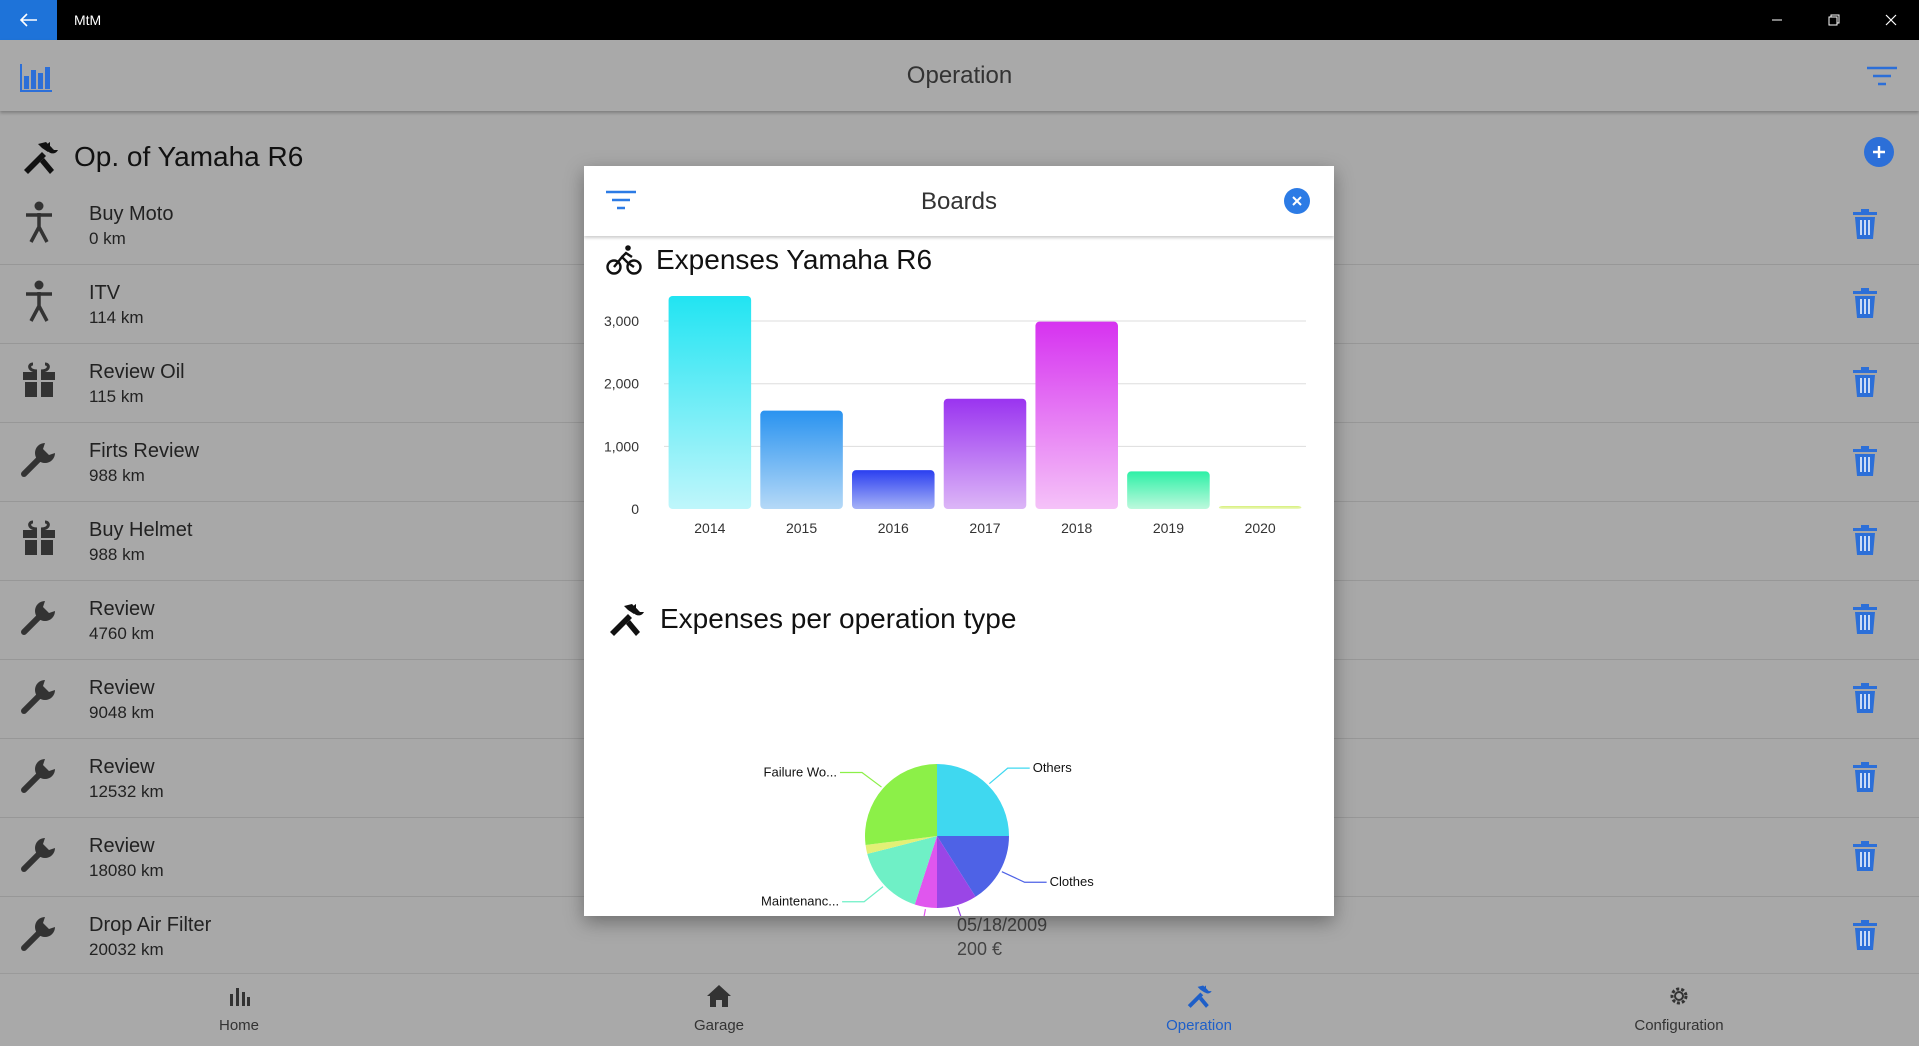  What do you see at coordinates (621, 384) in the screenshot?
I see `y-tick-label: 2,000` at bounding box center [621, 384].